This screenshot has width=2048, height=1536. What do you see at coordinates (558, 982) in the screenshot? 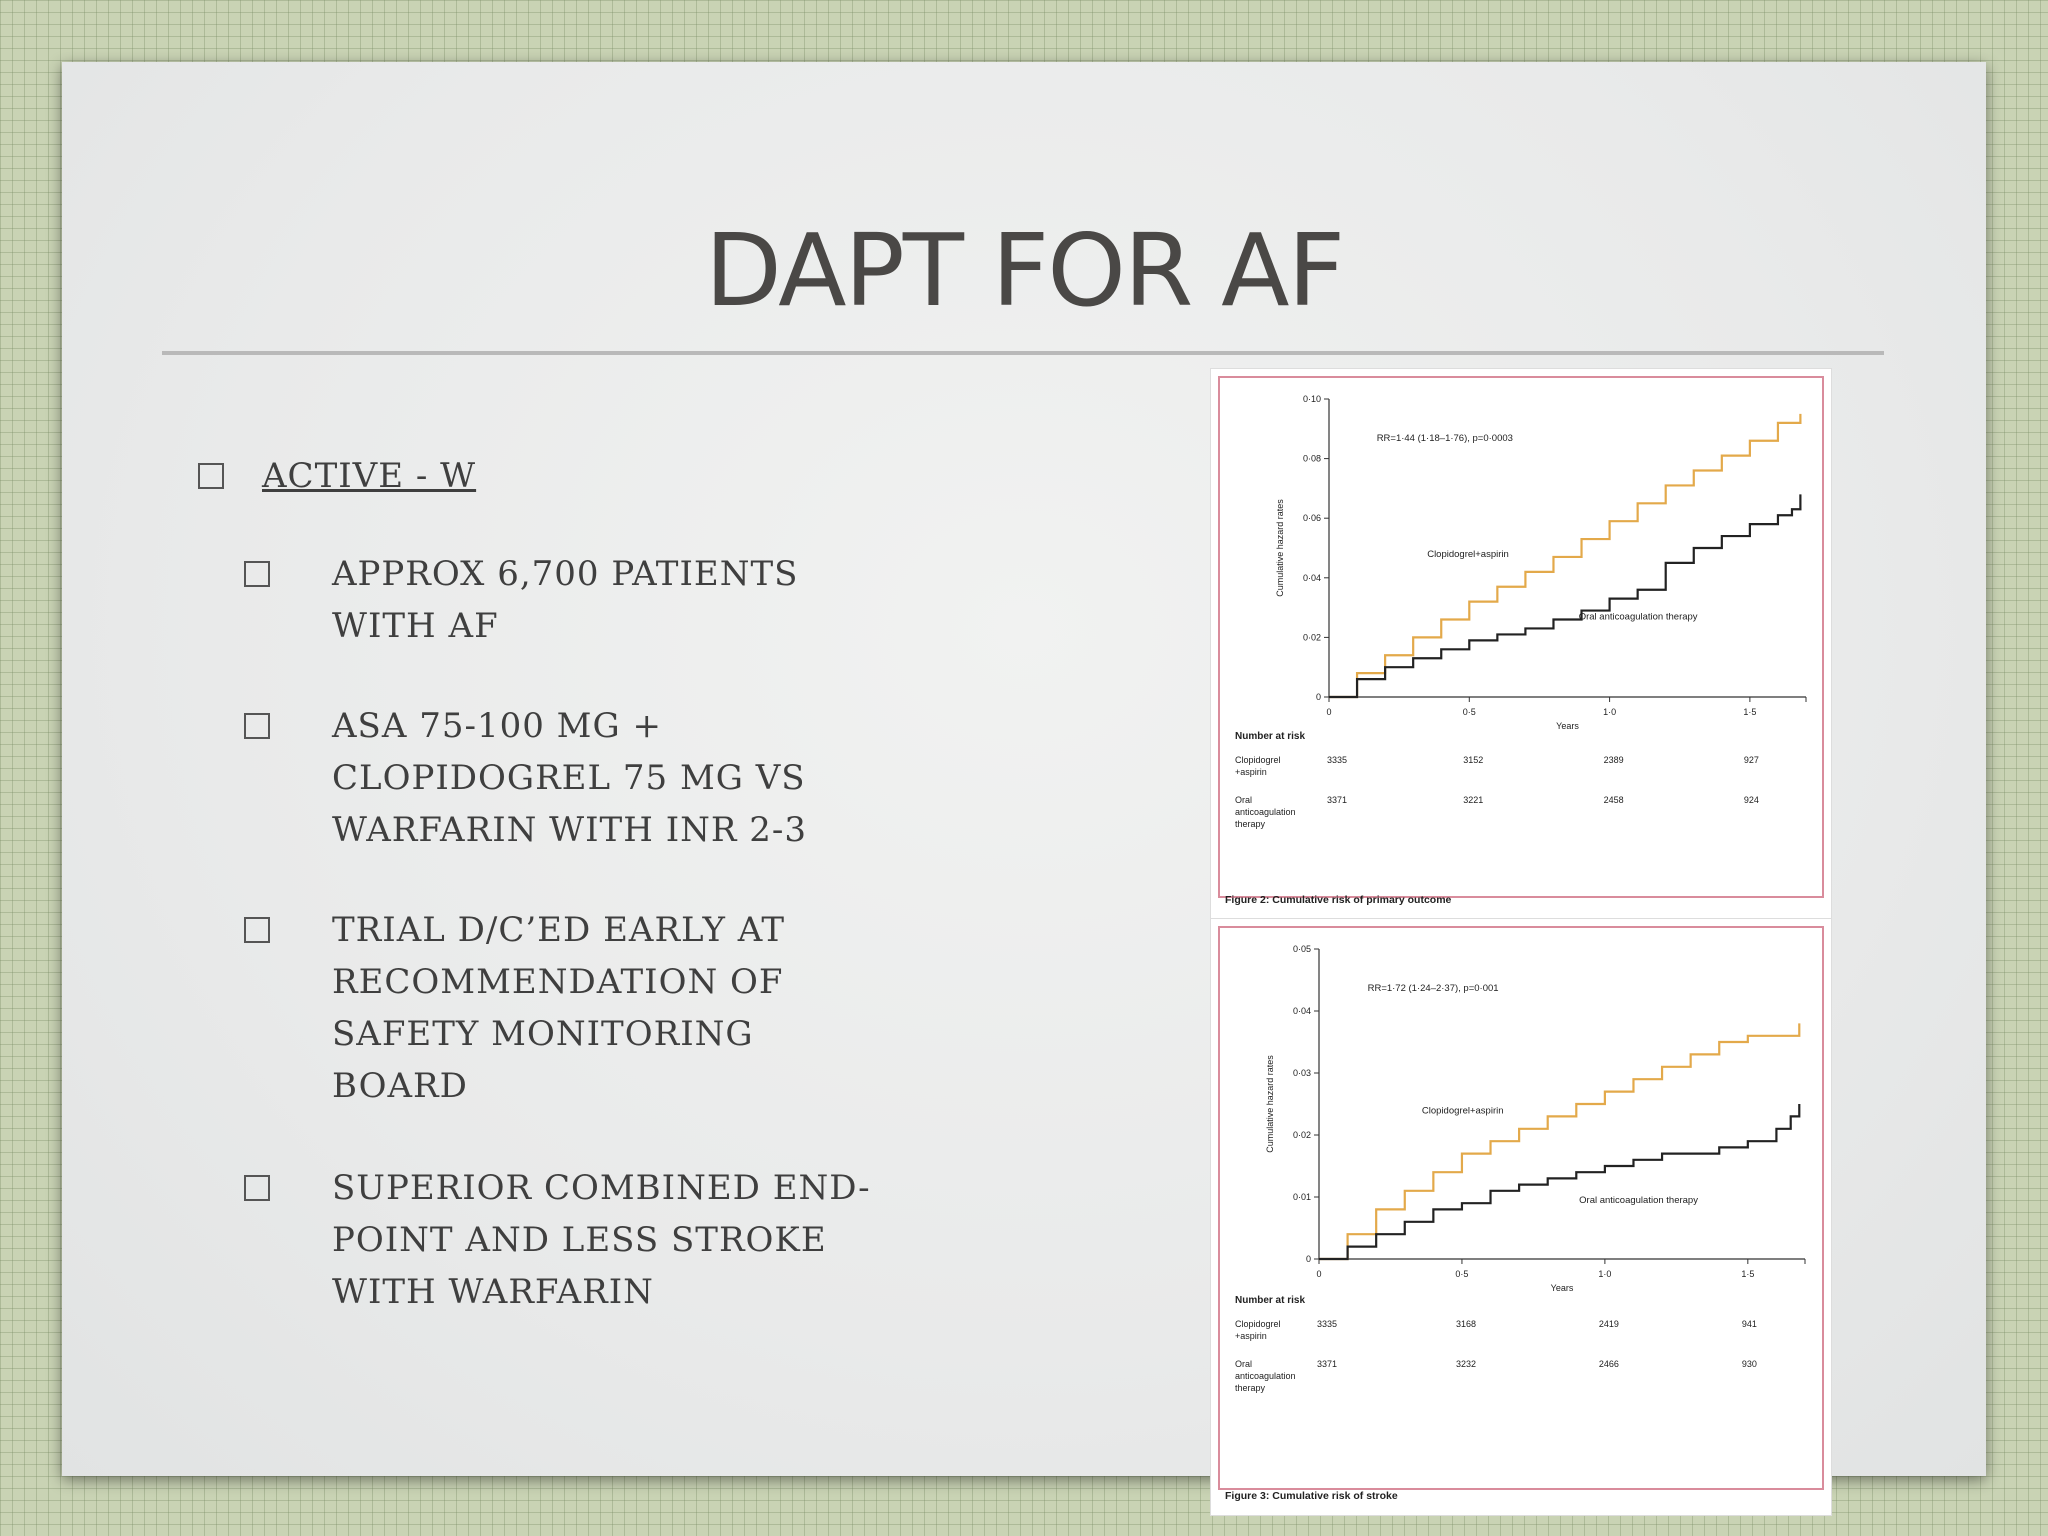
I see `bullet-line: RECOMMENDATION OF` at bounding box center [558, 982].